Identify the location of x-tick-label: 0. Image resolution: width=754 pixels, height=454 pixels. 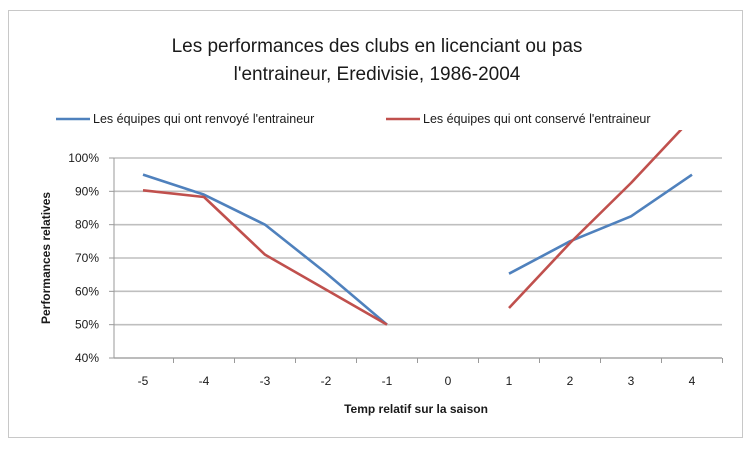
(448, 381).